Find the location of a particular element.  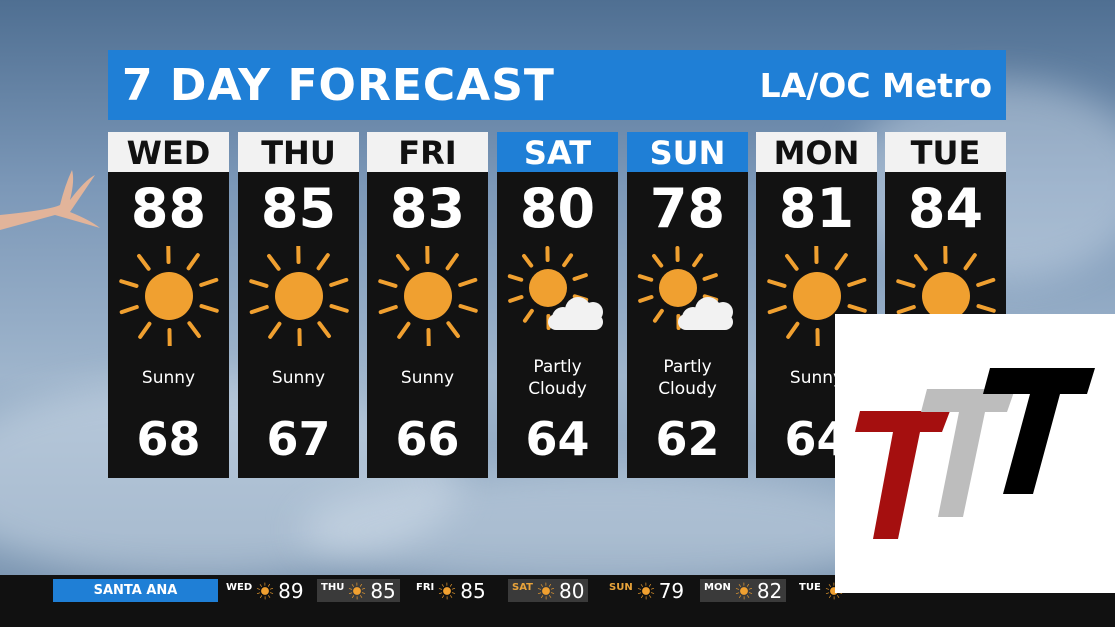

high-temp: 78 is located at coordinates (687, 208).